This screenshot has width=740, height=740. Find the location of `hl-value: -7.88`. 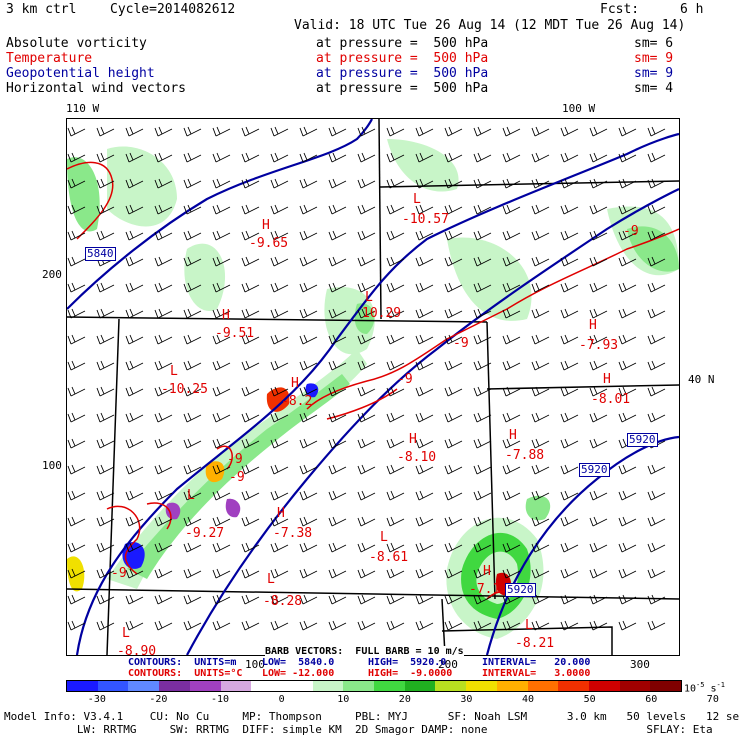

hl-value: -7.88 is located at coordinates (525, 455).